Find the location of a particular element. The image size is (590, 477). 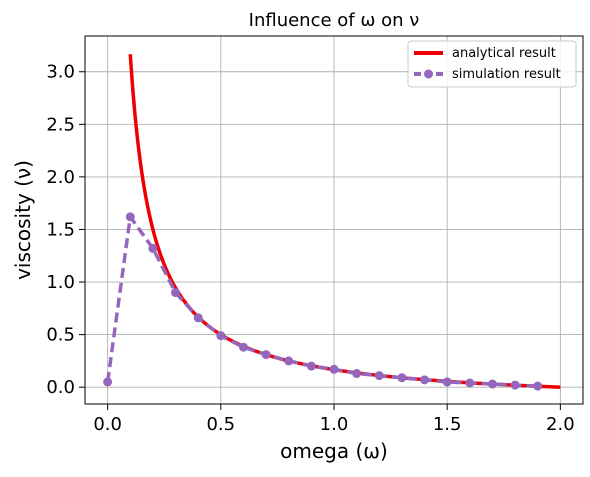

legend-label-analytical: analytical result is located at coordinates (504, 53).